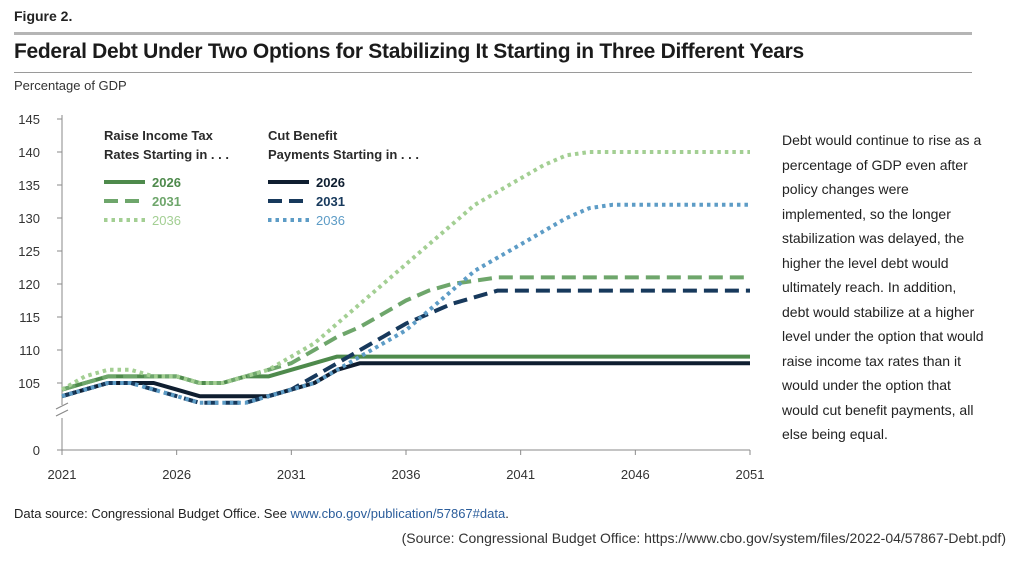  I want to click on legend-heading-cut: Cut Benefit Payments Starting in . . ., so click(343, 145).